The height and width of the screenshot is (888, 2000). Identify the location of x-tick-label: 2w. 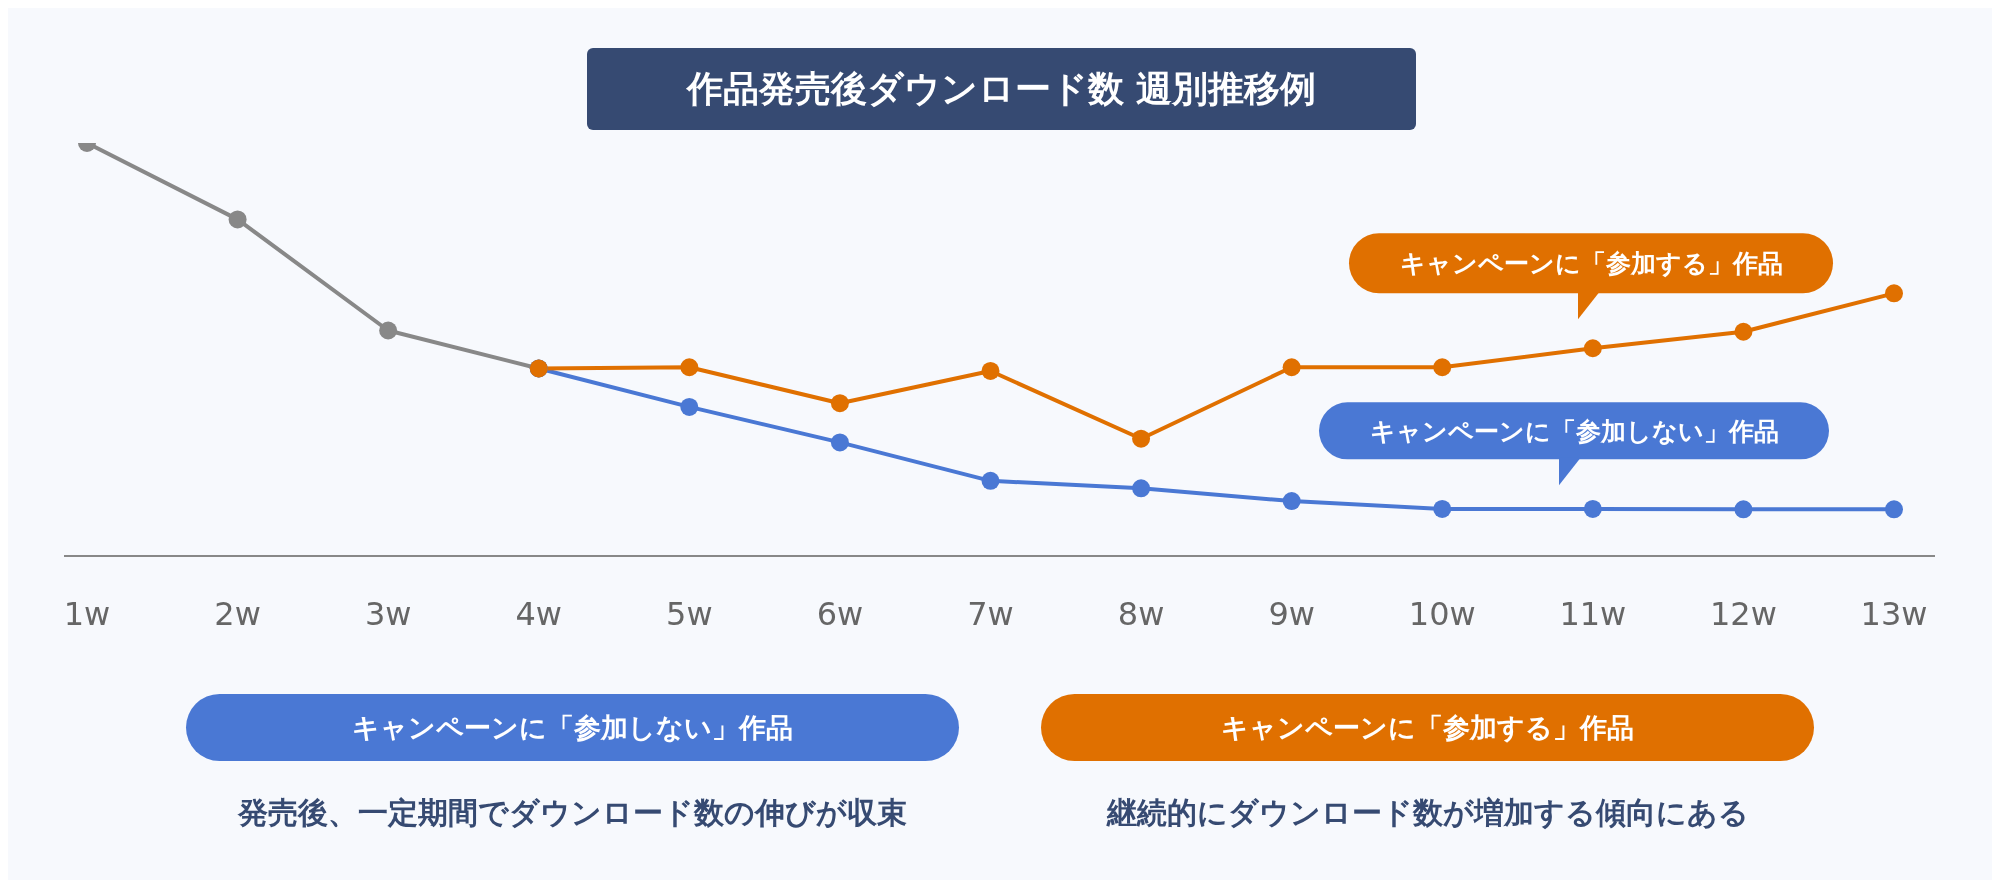
(237, 613).